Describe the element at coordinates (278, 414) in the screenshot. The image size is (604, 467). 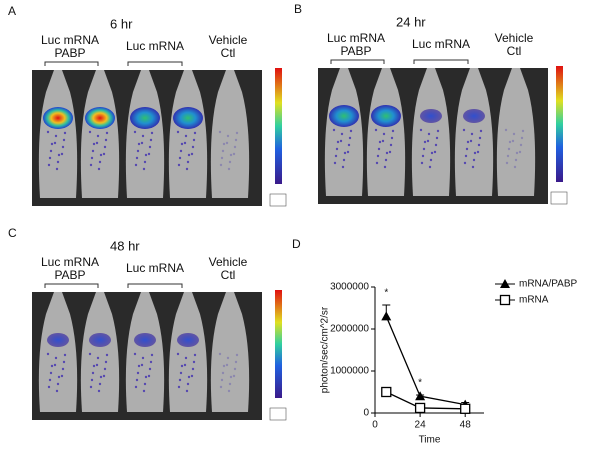
I see `scale-box` at that location.